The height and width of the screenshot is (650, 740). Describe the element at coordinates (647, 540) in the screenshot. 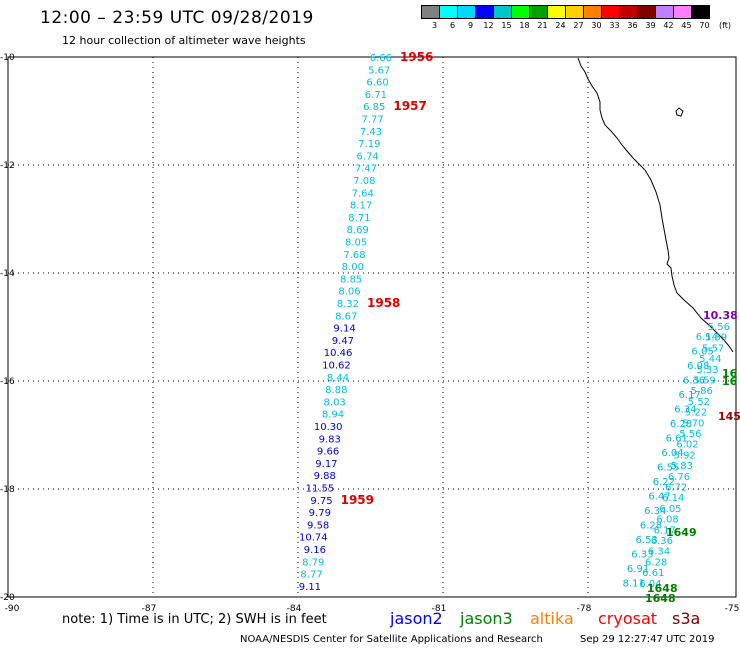

I see `wave-height-value: 6.53` at that location.